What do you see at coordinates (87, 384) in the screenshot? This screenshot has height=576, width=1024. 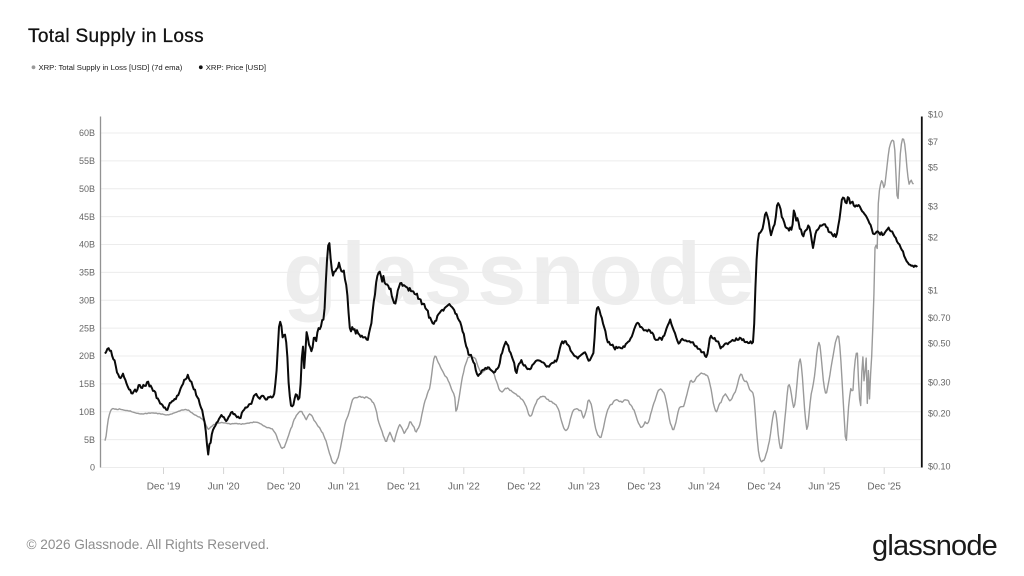 I see `svg-text: 15B` at bounding box center [87, 384].